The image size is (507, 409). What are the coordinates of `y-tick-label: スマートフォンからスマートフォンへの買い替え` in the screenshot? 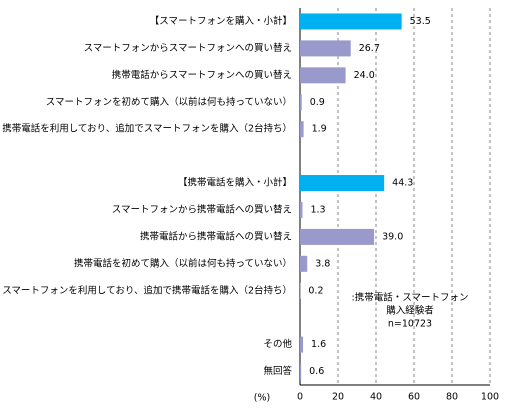 It's located at (188, 48).